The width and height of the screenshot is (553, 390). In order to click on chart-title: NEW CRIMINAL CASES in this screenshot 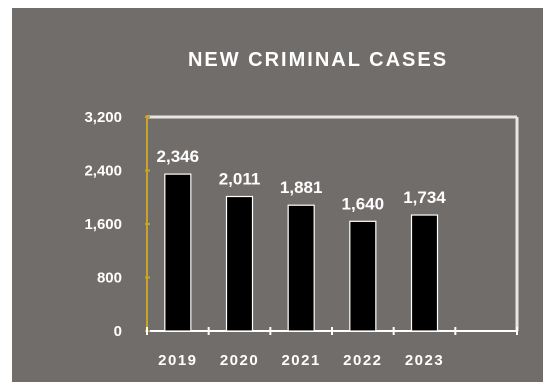, I will do `click(318, 60)`.